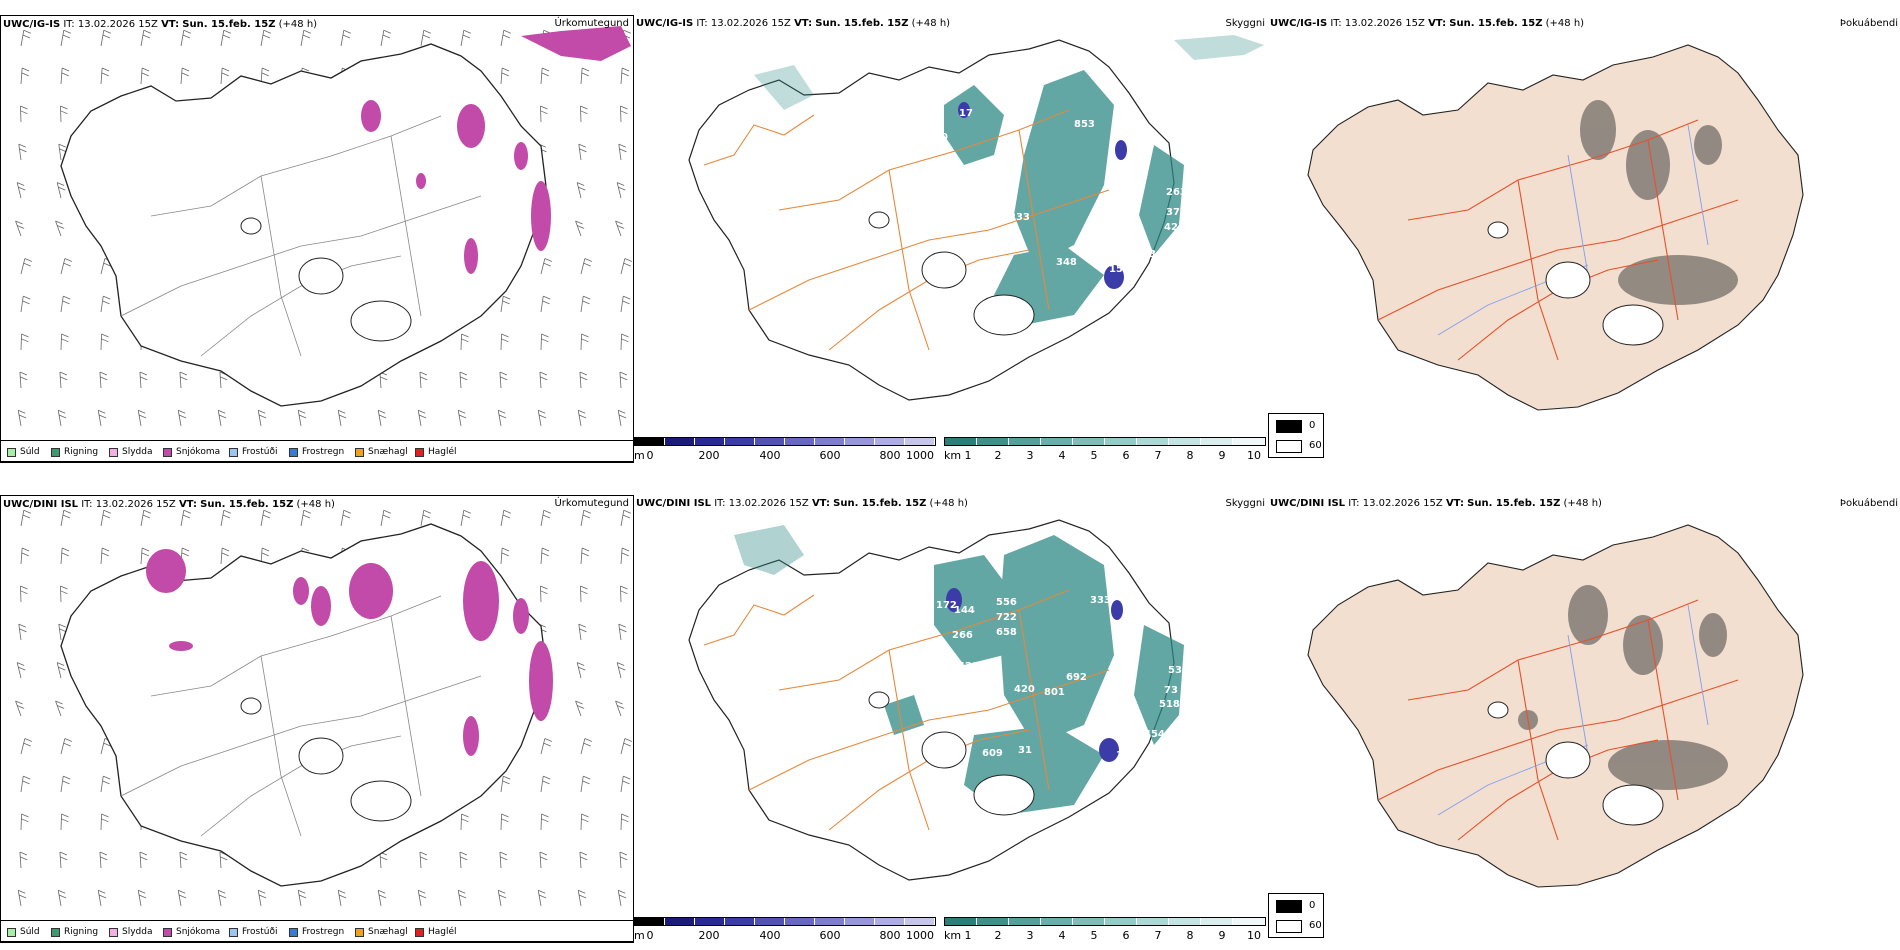 Image resolution: width=1900 pixels, height=950 pixels. I want to click on panel-title-fog: Þokuábendi, so click(1868, 503).